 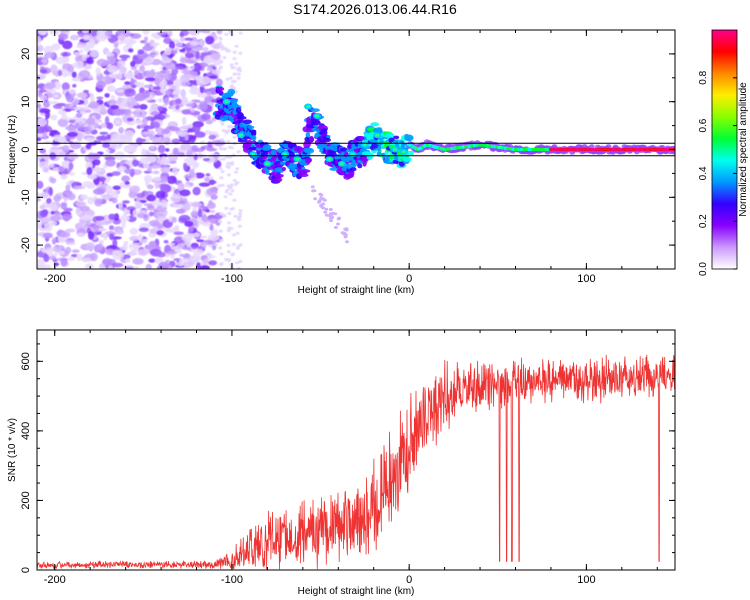 I want to click on colorbar-tick-label: 0.2, so click(x=703, y=221).